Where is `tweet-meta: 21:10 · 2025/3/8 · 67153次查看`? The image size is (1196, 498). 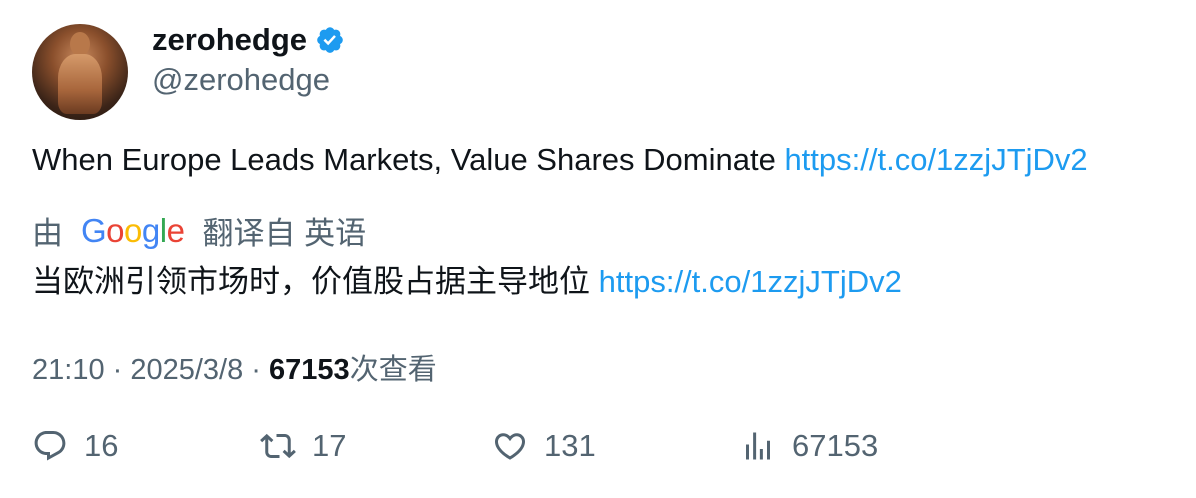 tweet-meta: 21:10 · 2025/3/8 · 67153次查看 is located at coordinates (234, 367).